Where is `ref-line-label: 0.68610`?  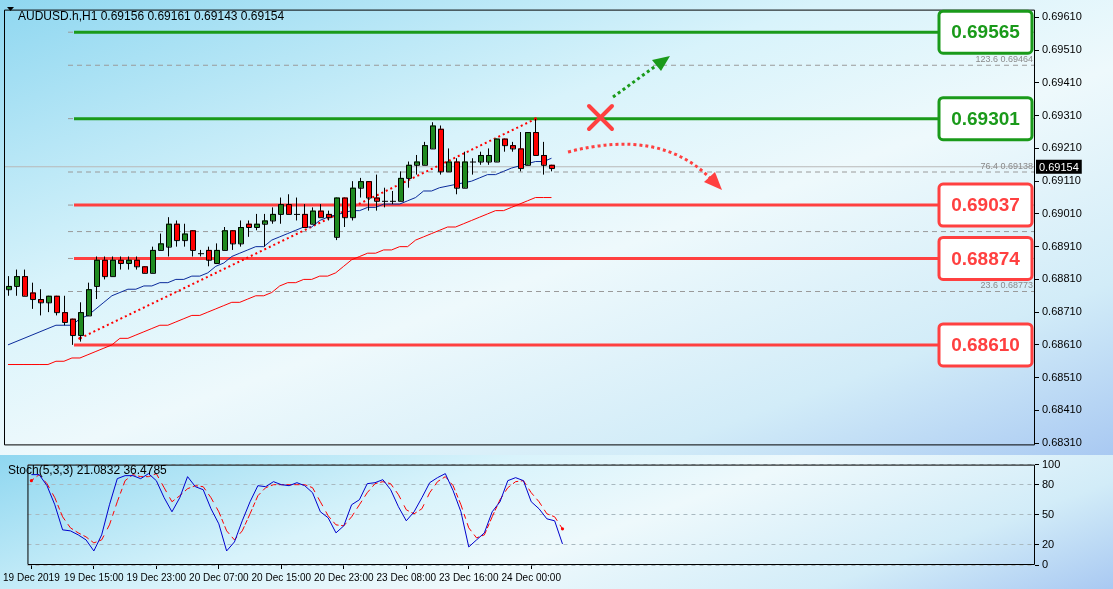
ref-line-label: 0.68610 is located at coordinates (985, 345).